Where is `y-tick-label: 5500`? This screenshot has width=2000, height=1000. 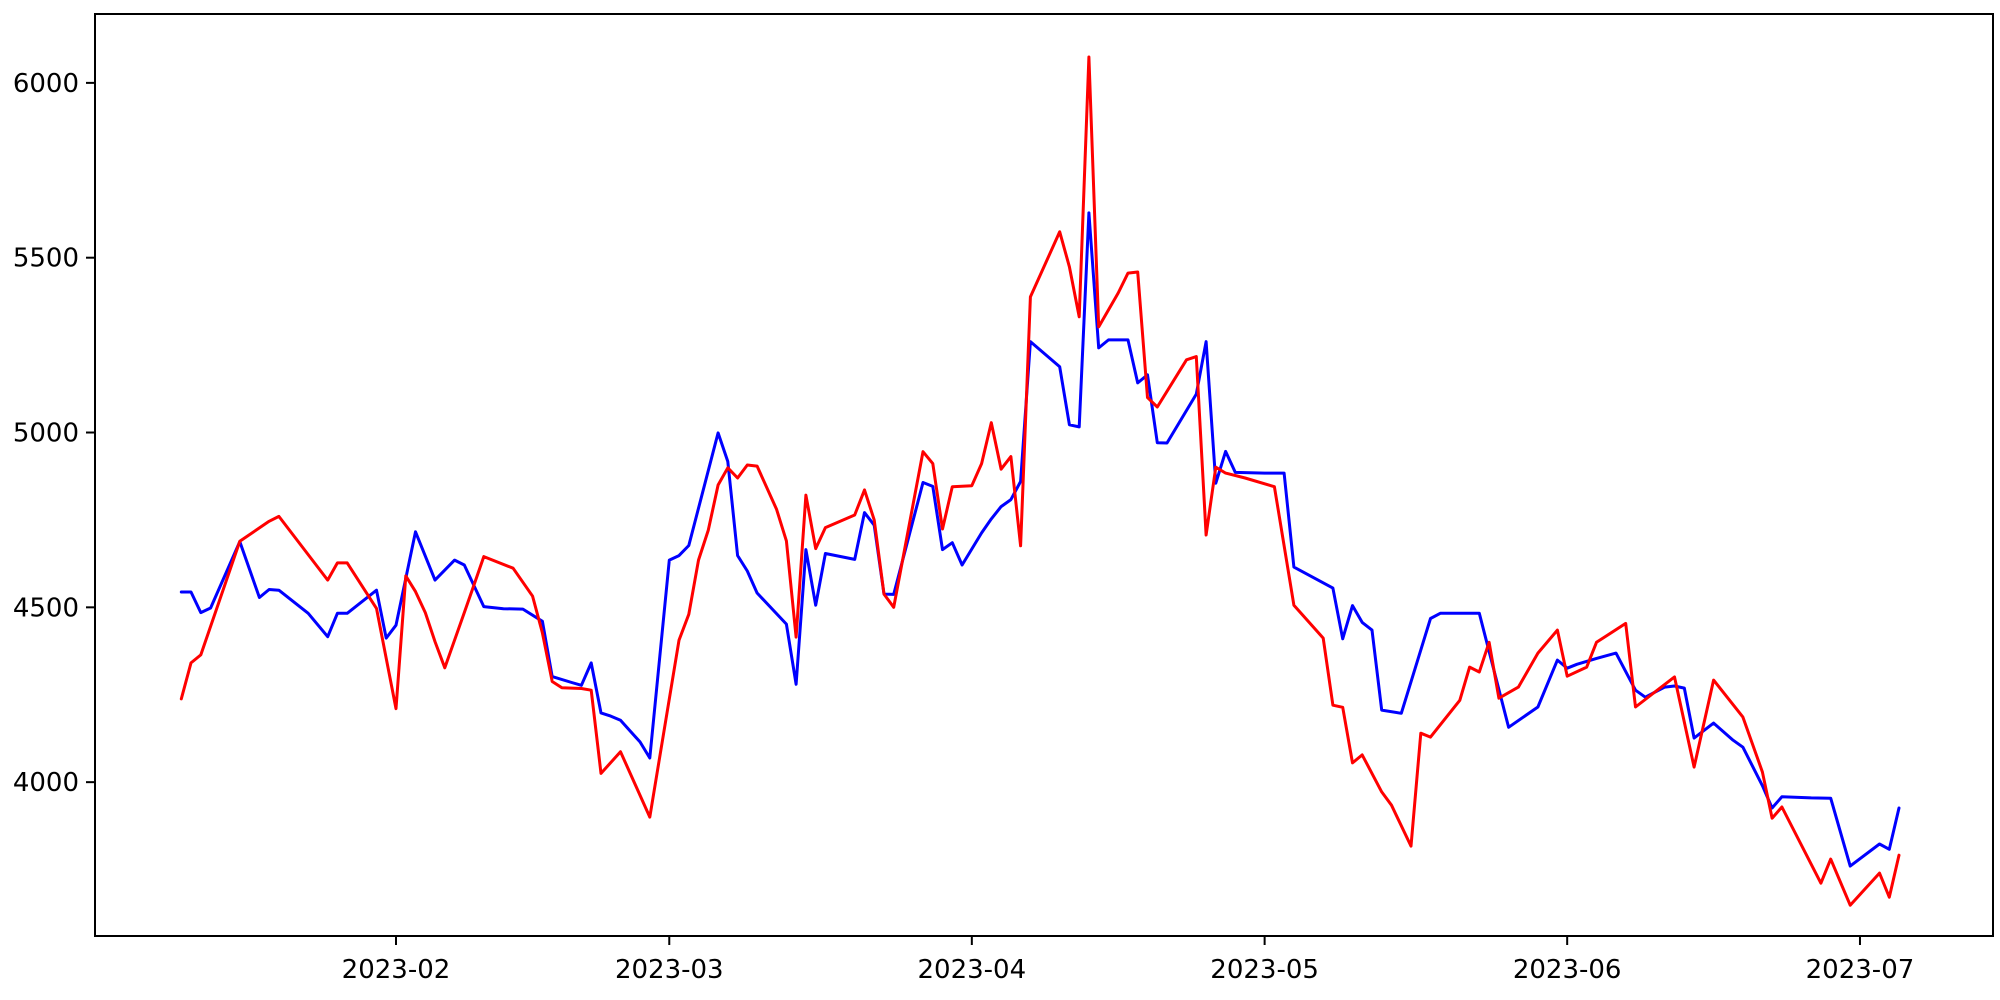 y-tick-label: 5500 is located at coordinates (46, 259).